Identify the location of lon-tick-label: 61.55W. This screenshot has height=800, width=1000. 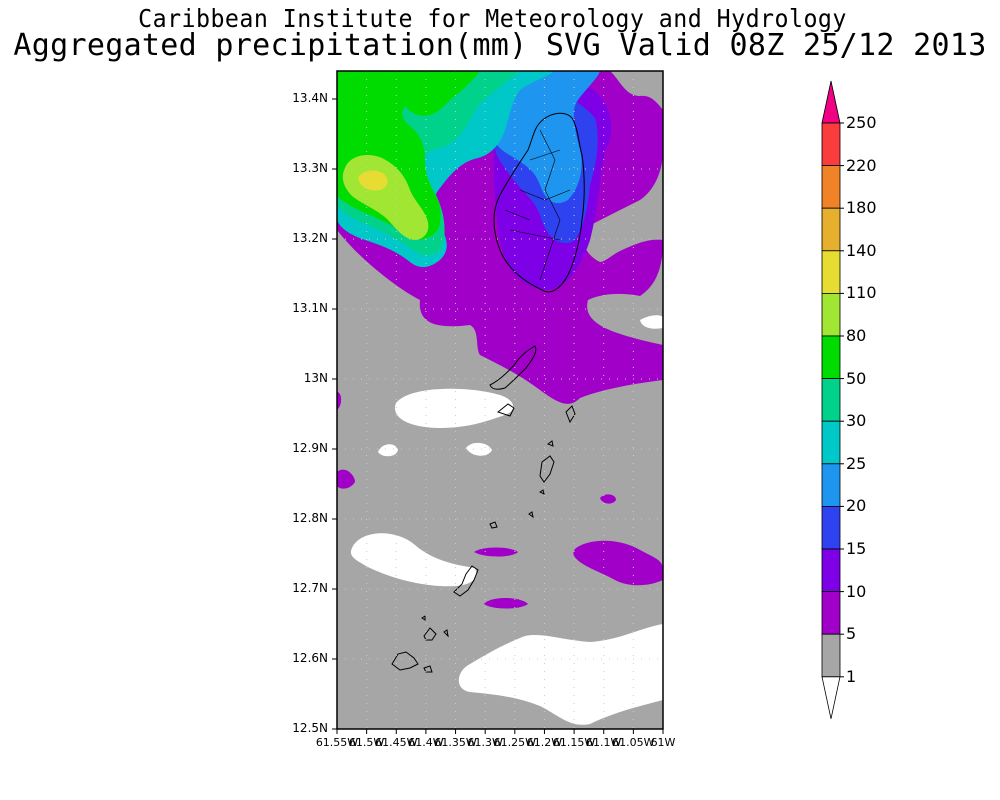
(337, 742).